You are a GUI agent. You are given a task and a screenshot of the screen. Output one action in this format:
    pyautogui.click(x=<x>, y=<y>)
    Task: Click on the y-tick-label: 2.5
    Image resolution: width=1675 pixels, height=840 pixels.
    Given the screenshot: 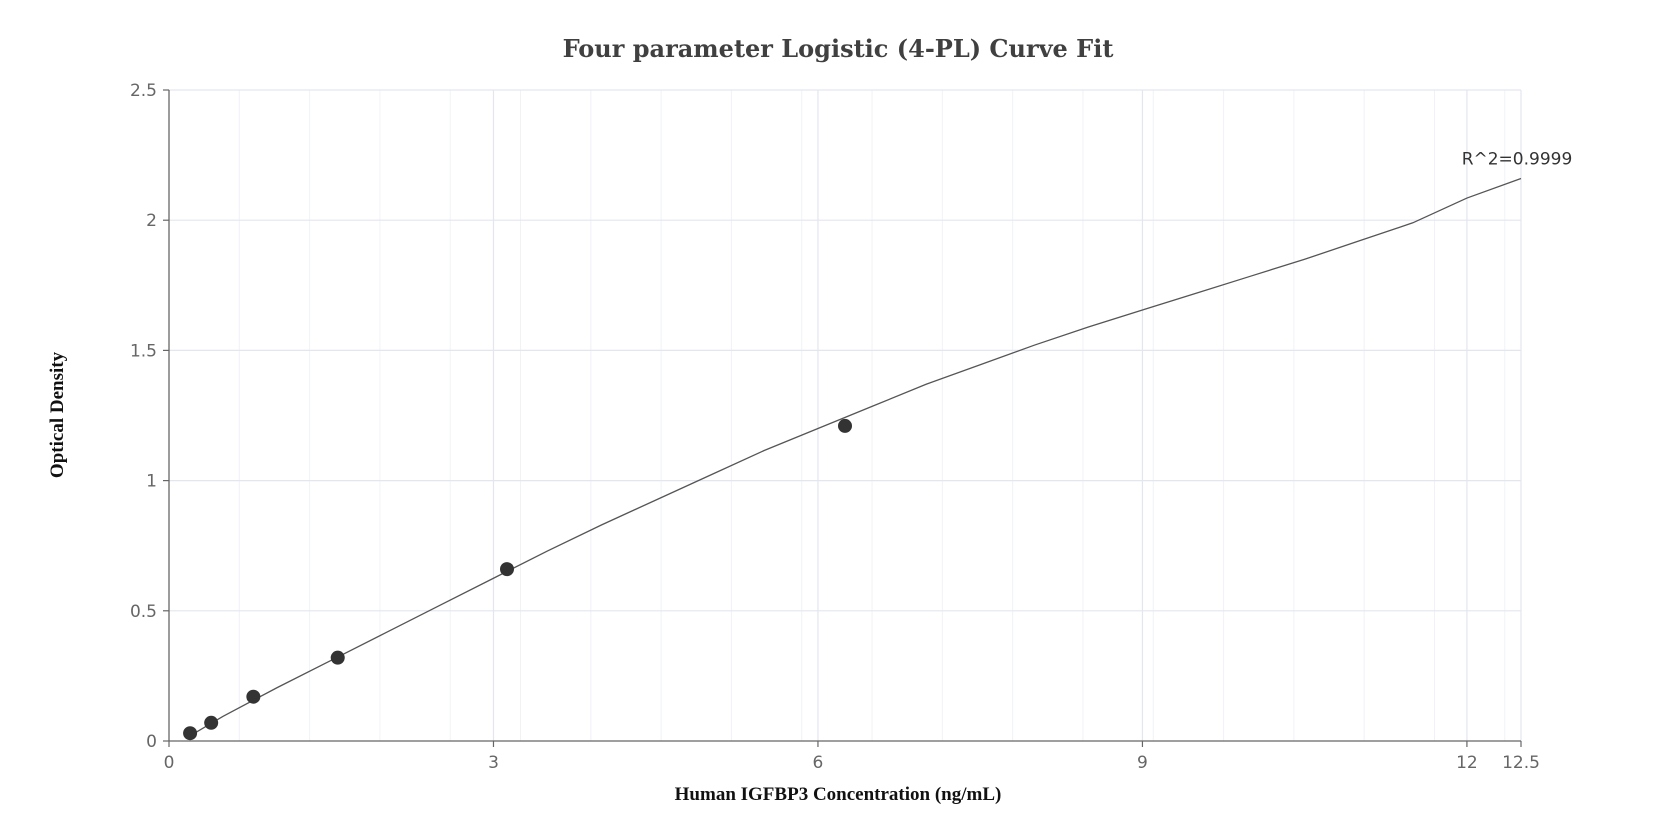 What is the action you would take?
    pyautogui.click(x=143, y=91)
    